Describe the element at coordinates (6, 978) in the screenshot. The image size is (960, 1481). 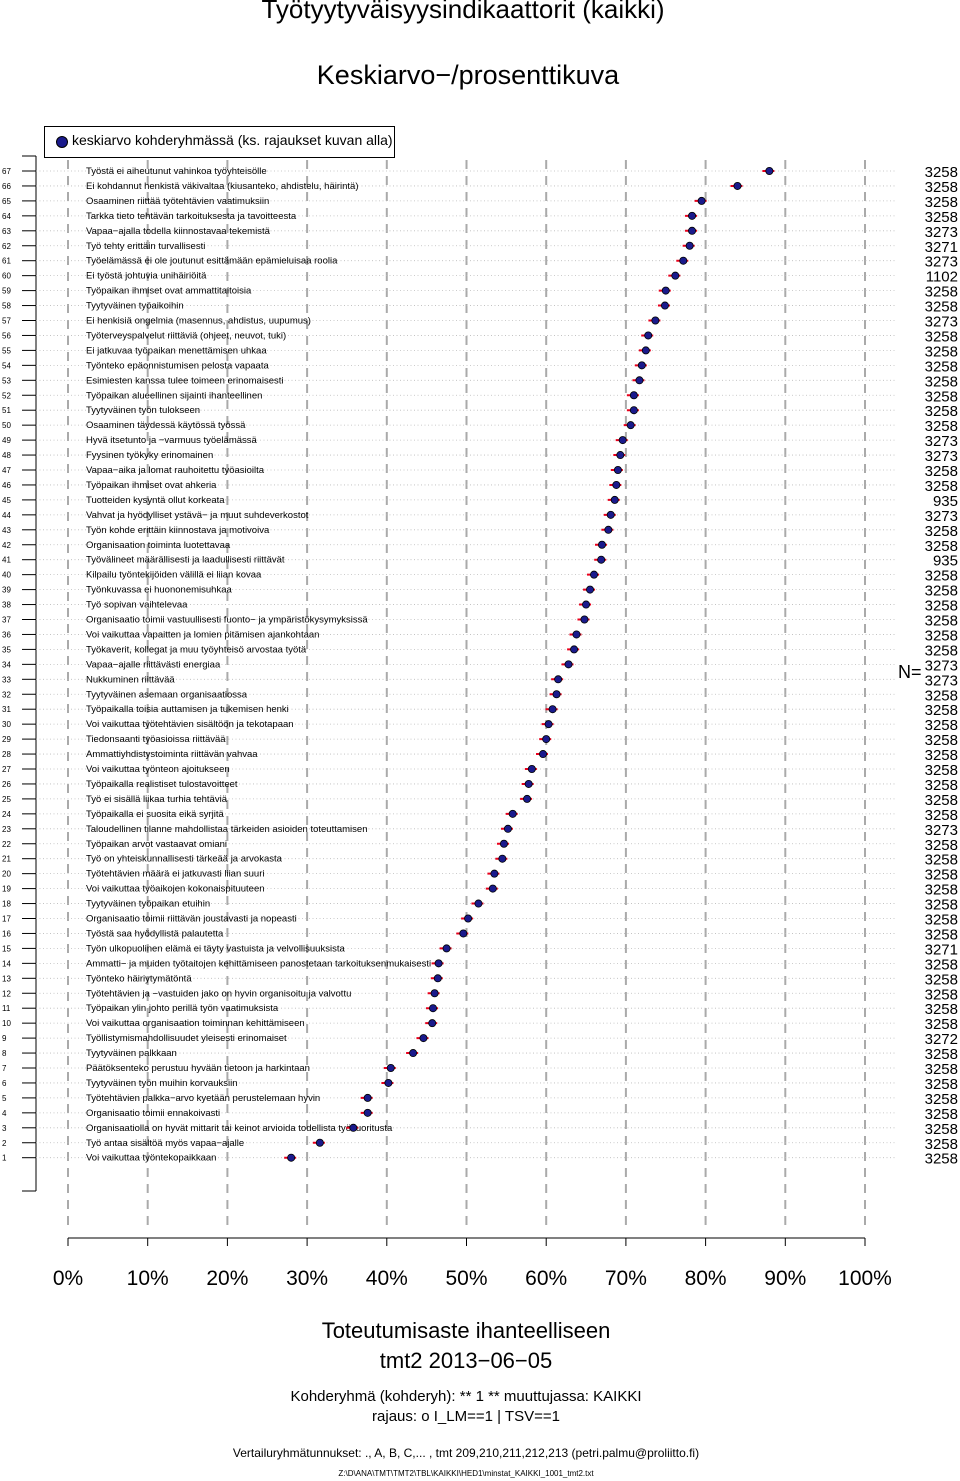
I see `row-rank: 13` at that location.